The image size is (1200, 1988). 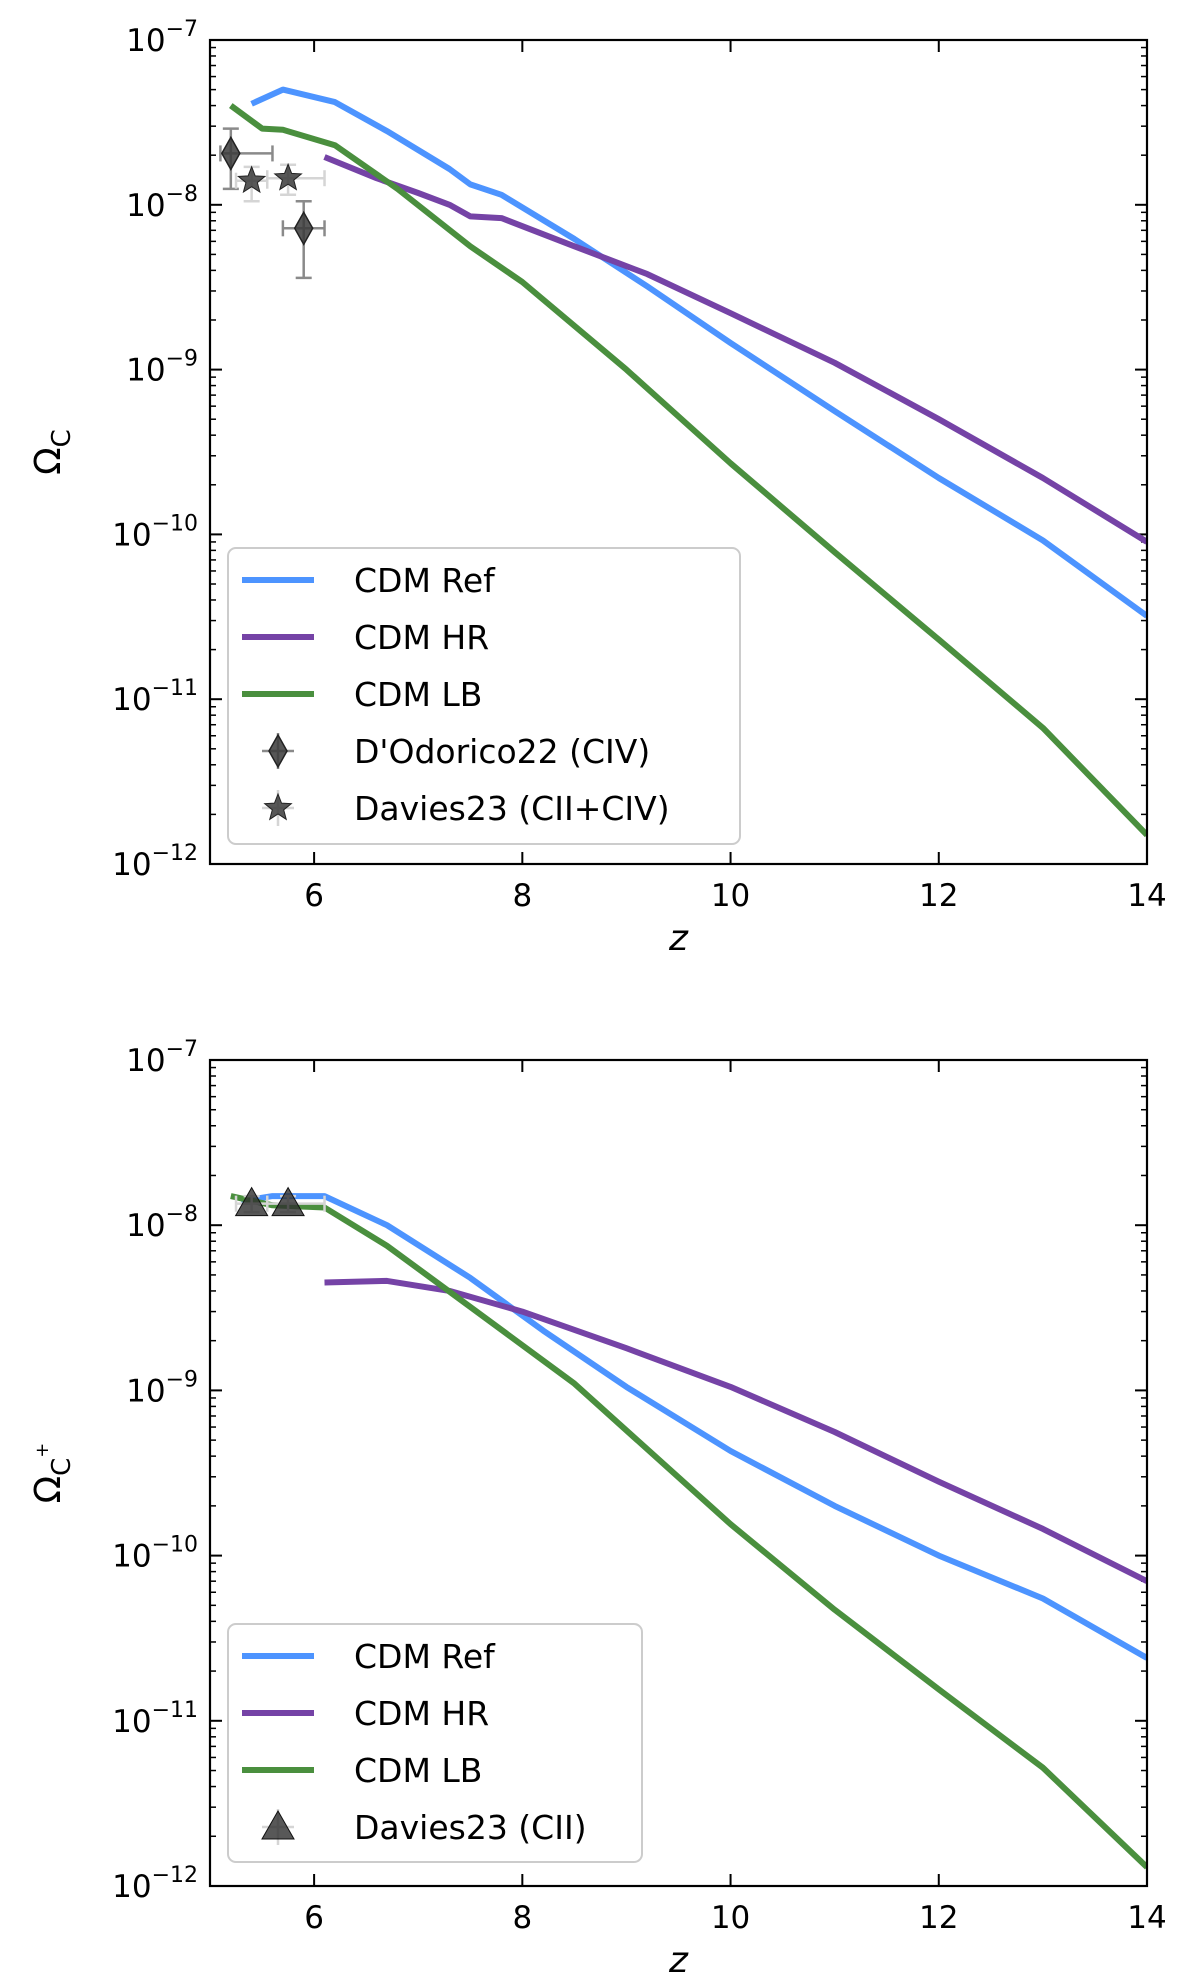 What do you see at coordinates (278, 806) in the screenshot?
I see `legend-marker-star` at bounding box center [278, 806].